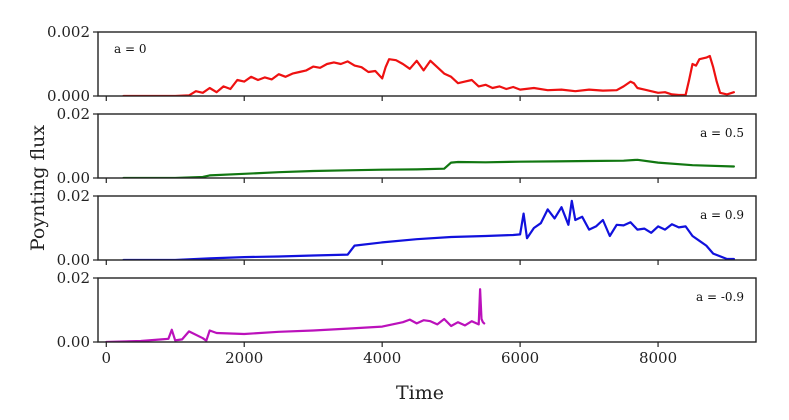 This screenshot has height=420, width=789. Describe the element at coordinates (520, 358) in the screenshot. I see `x-tick-label: 6000` at that location.